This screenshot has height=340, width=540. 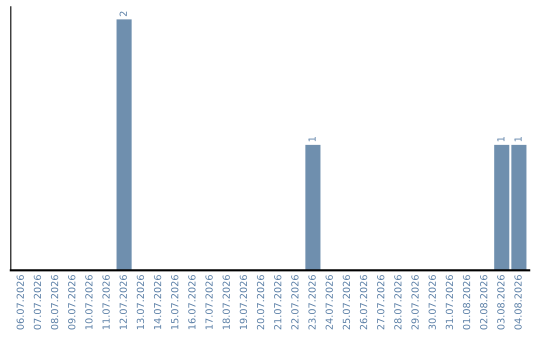 I want to click on x-tick-label: 20.07.2026, so click(x=260, y=302).